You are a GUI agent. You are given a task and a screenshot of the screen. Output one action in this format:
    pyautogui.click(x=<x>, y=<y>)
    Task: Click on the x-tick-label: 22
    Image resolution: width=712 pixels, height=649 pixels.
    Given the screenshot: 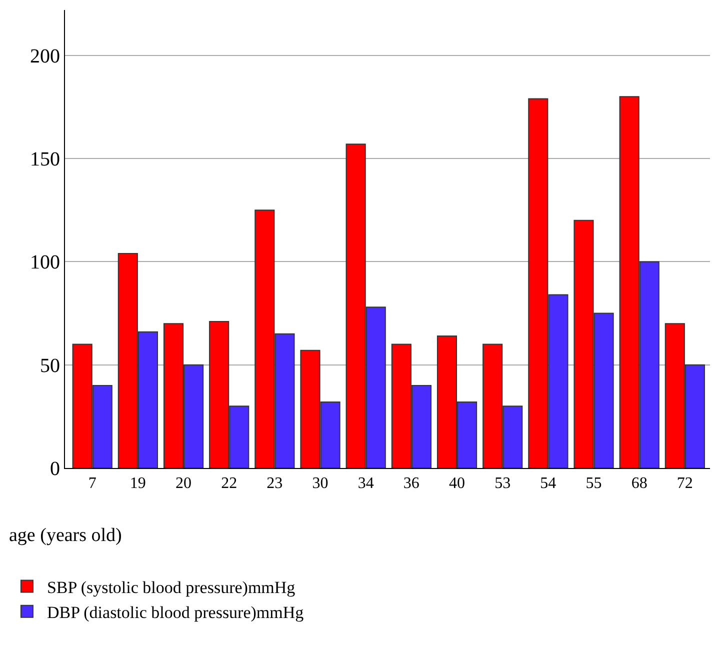 What is the action you would take?
    pyautogui.click(x=229, y=483)
    